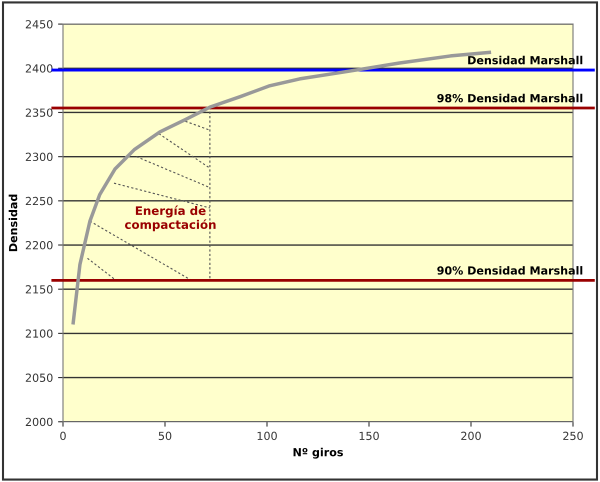 This screenshot has width=600, height=482. What do you see at coordinates (170, 218) in the screenshot?
I see `annotation: Energía de compactación` at bounding box center [170, 218].